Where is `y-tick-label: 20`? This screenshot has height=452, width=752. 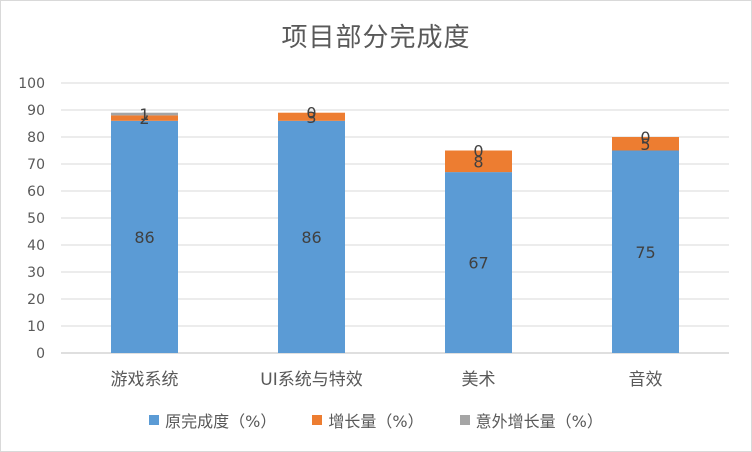 y-tick-label: 20 is located at coordinates (36, 300).